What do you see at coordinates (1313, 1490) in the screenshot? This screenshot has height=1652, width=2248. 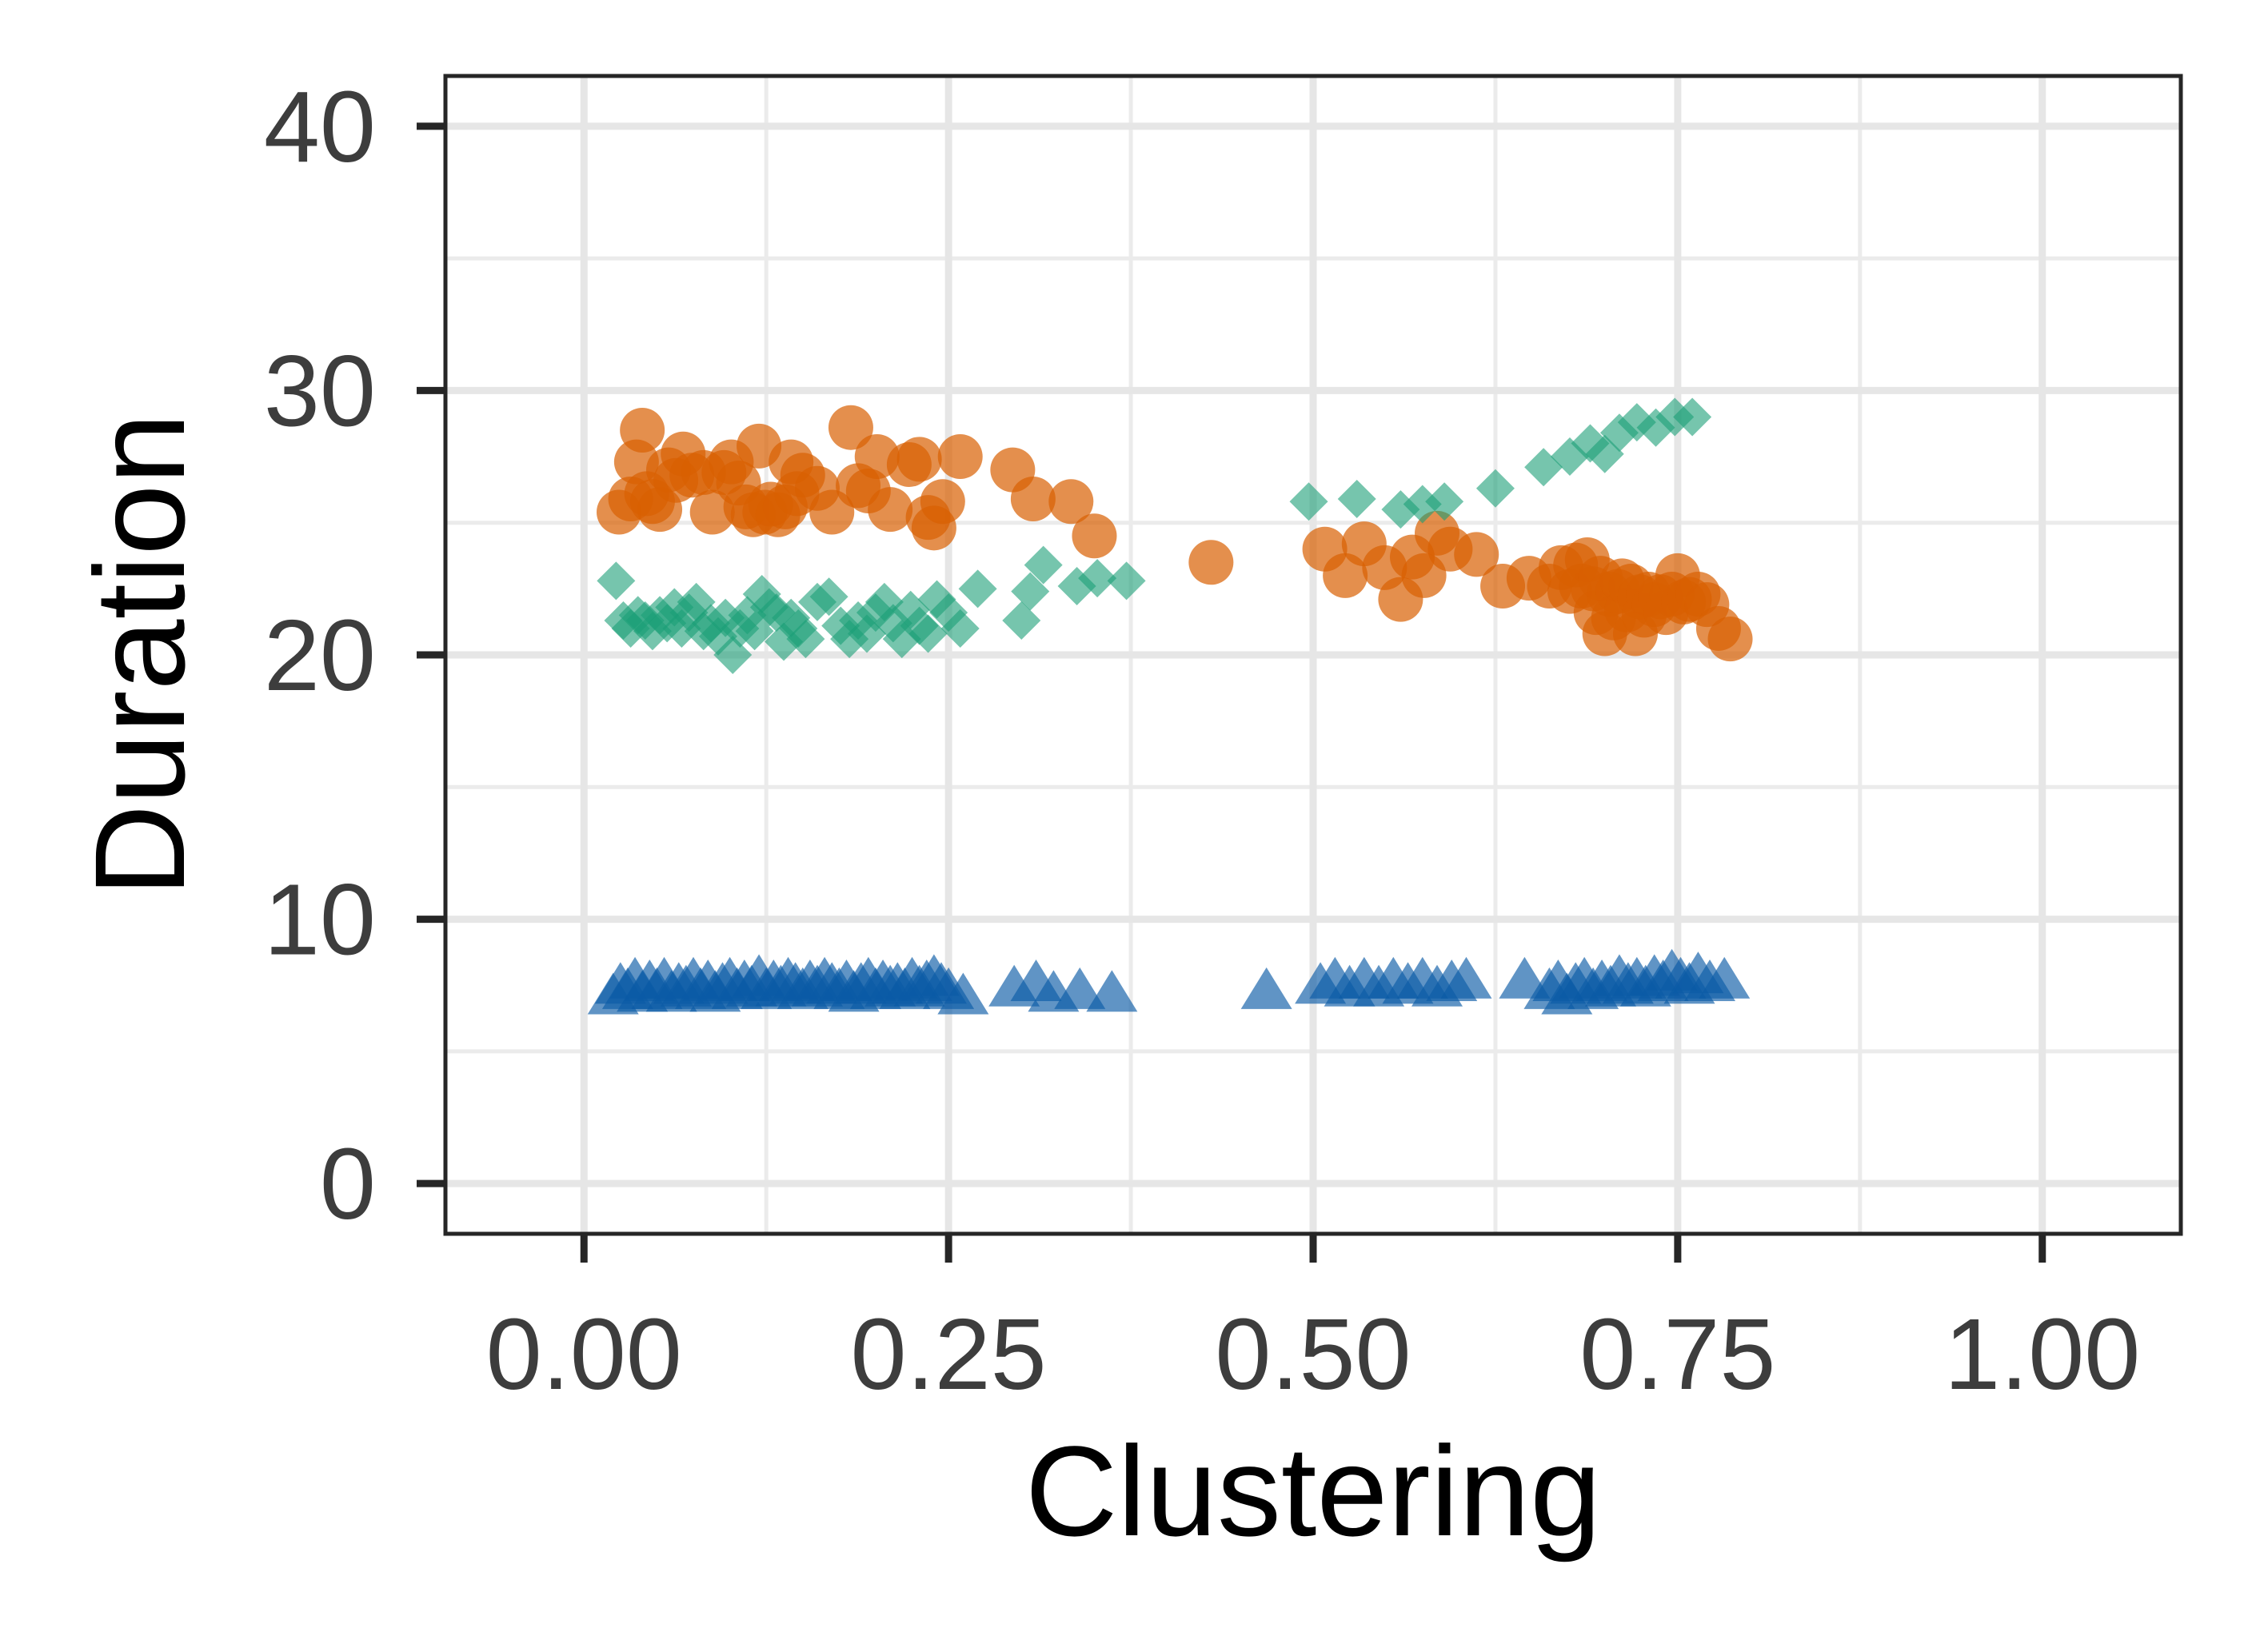 I see `x-axis-title: Clustering` at bounding box center [1313, 1490].